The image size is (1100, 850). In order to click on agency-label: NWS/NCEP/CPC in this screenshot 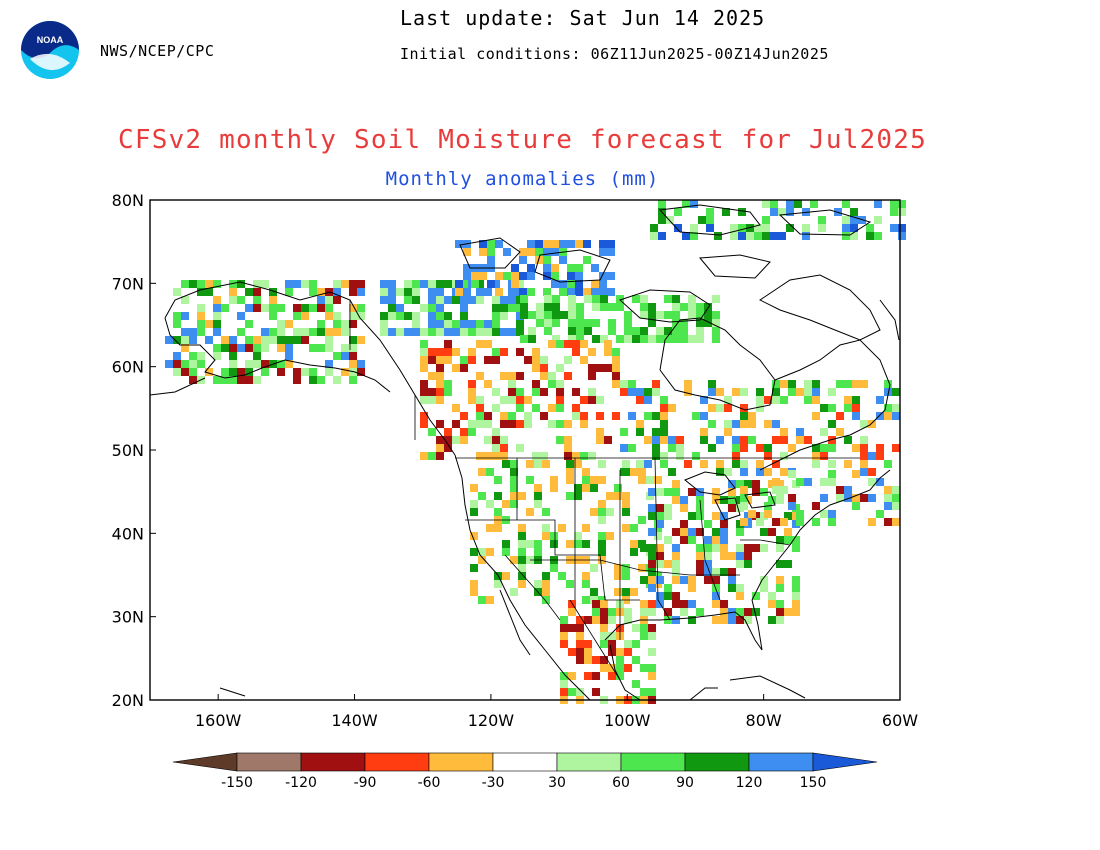, I will do `click(157, 51)`.